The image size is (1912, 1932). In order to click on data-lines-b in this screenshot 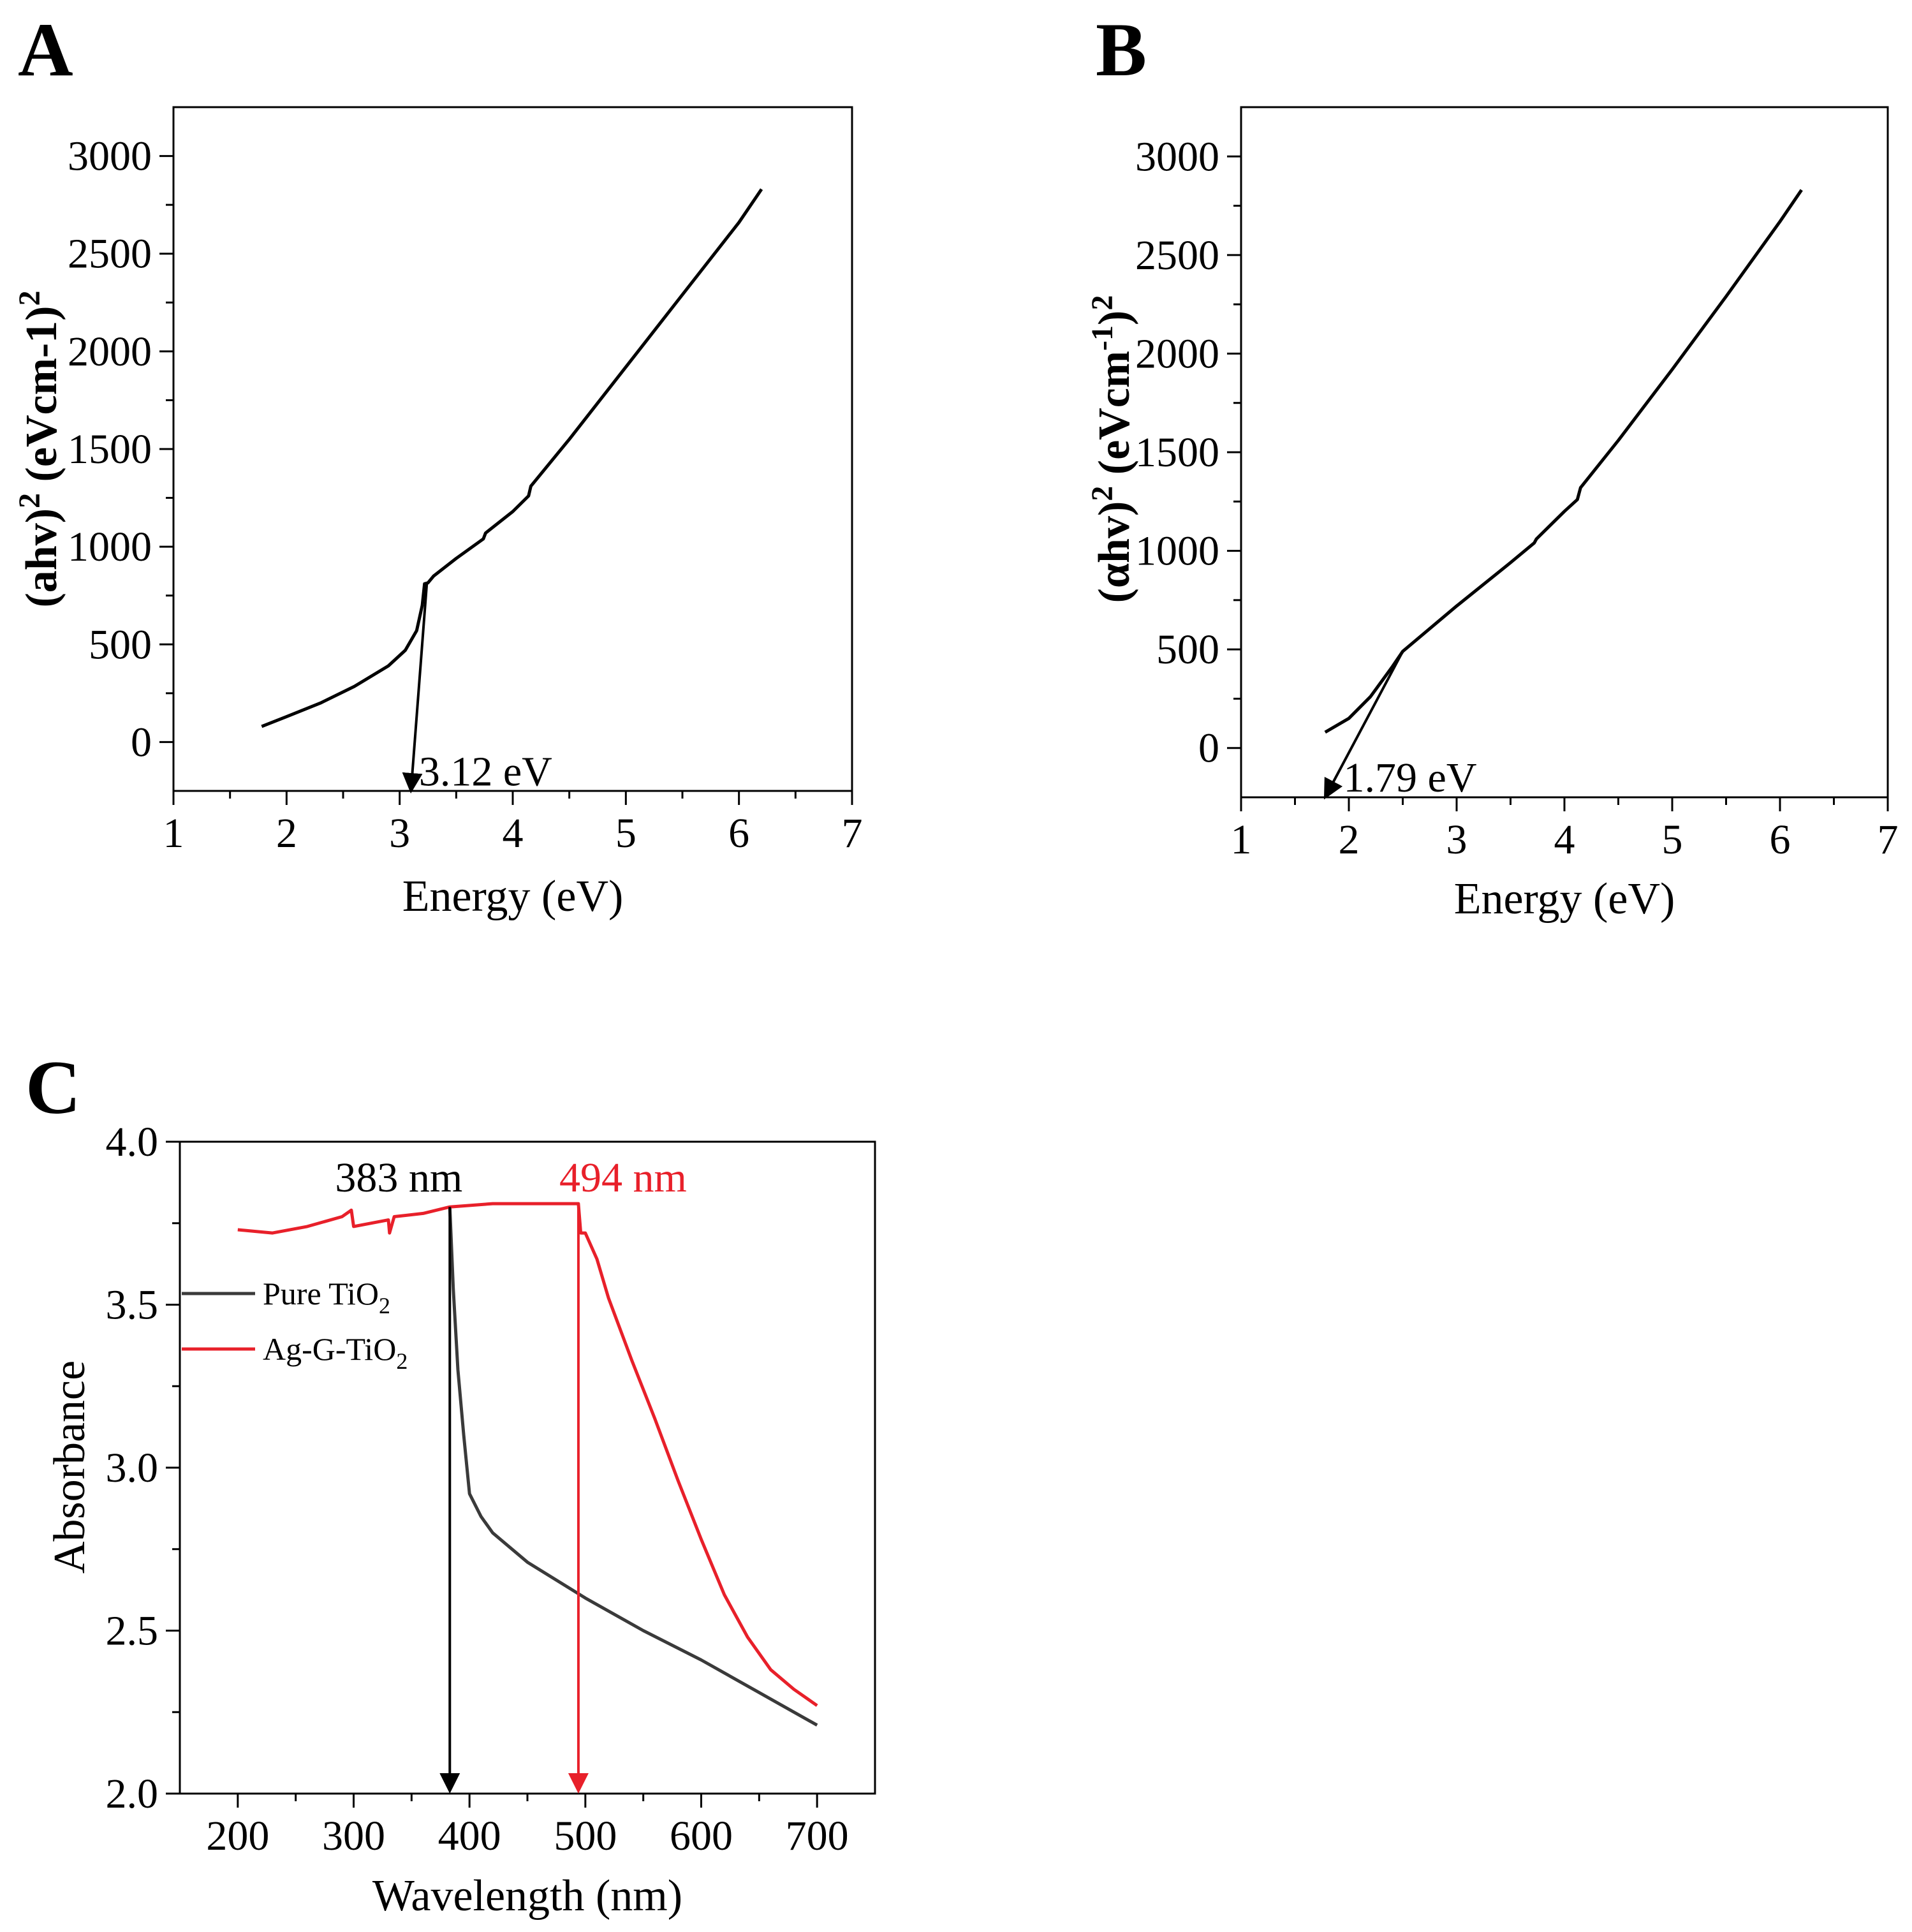, I will do `click(1563, 494)`.